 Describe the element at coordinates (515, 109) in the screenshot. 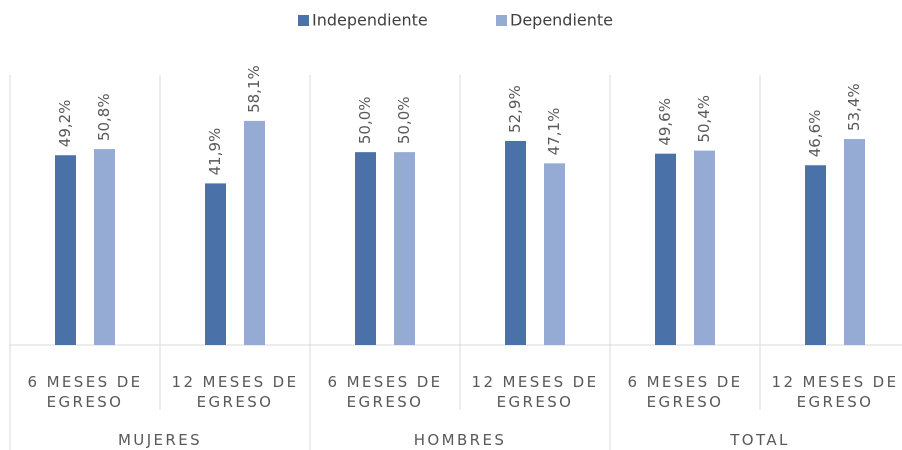

I see `value-label: 52,9%` at that location.